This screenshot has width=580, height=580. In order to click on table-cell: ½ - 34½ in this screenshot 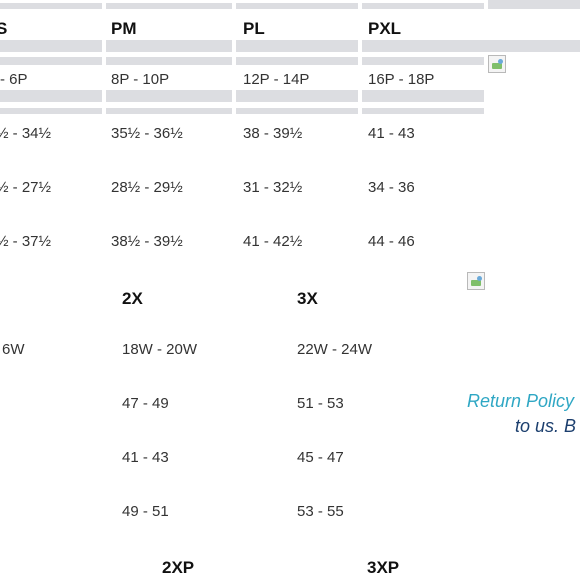, I will do `click(26, 133)`.